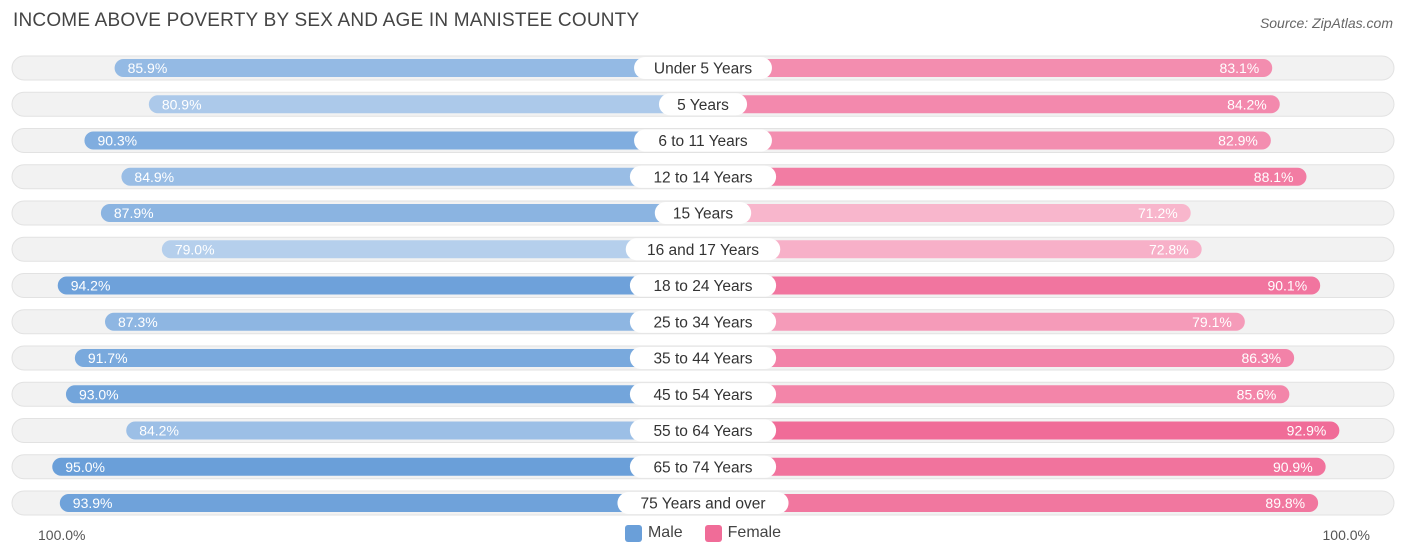  Describe the element at coordinates (703, 533) in the screenshot. I see `legend: Male Female` at that location.